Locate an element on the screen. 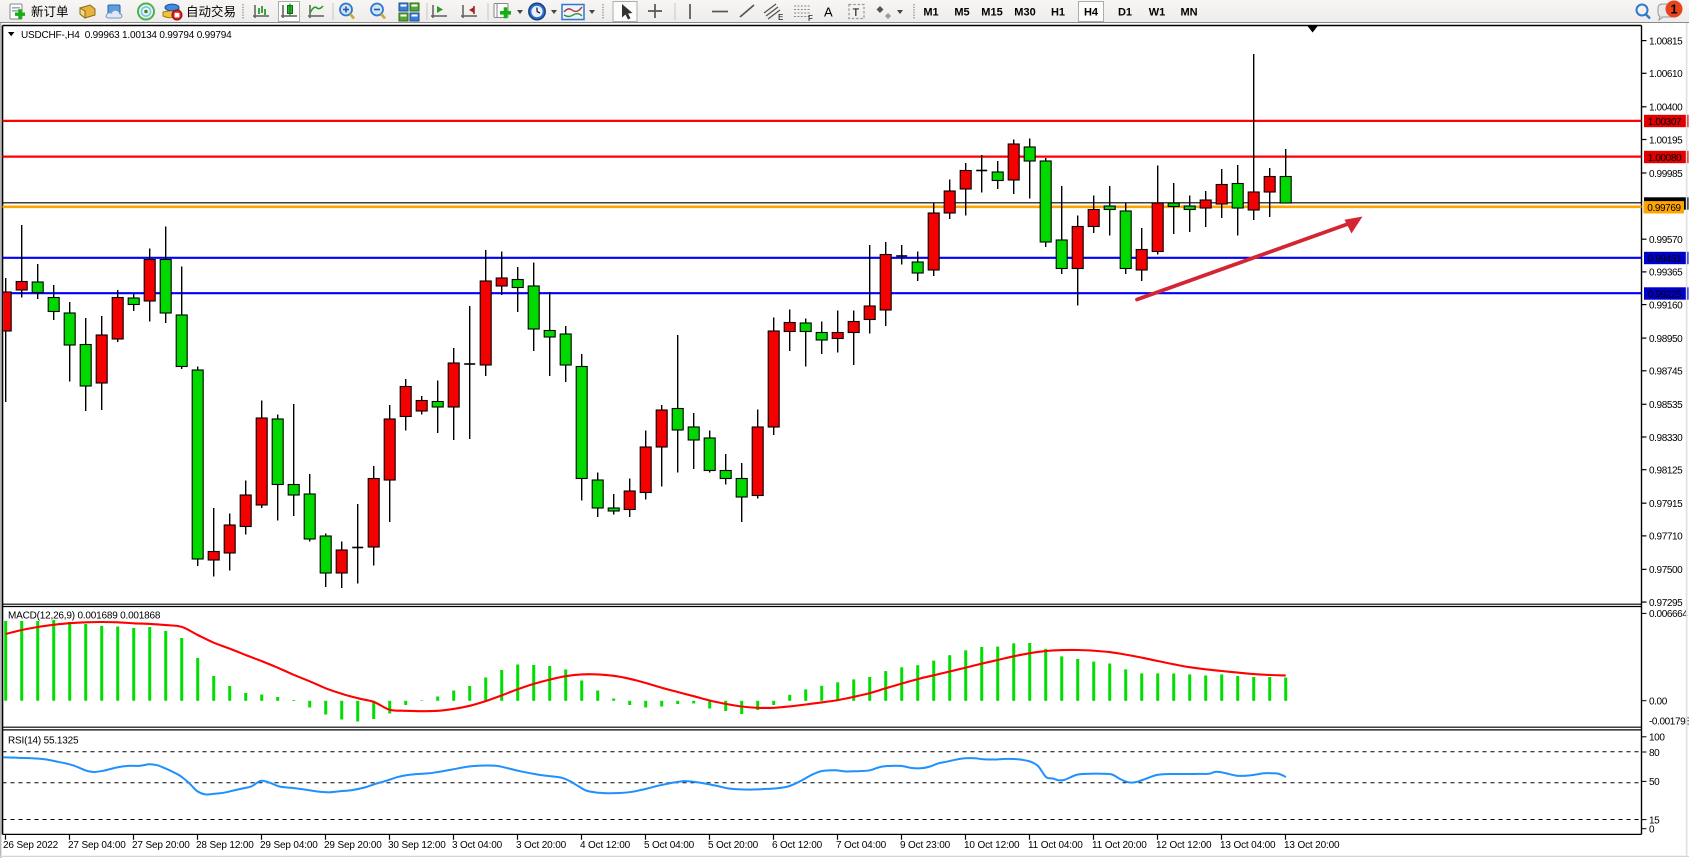  svg-text: E is located at coordinates (780, 17).